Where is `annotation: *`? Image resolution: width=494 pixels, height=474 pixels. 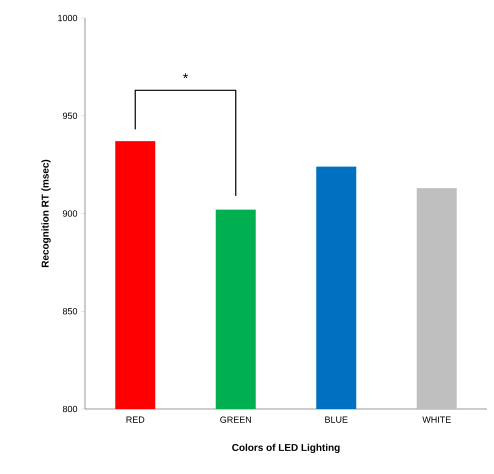
annotation: * is located at coordinates (185, 75).